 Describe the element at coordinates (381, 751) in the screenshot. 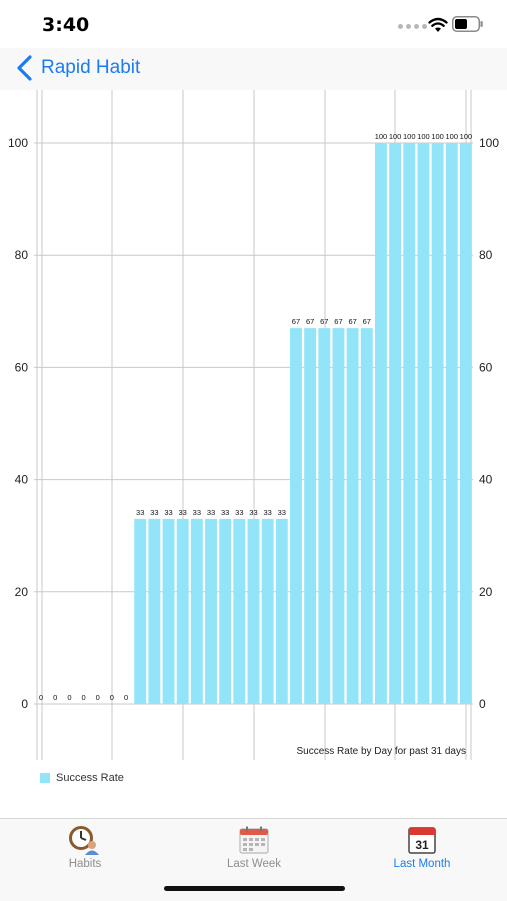

I see `chart-description: Success Rate by Day for past 31 days` at that location.